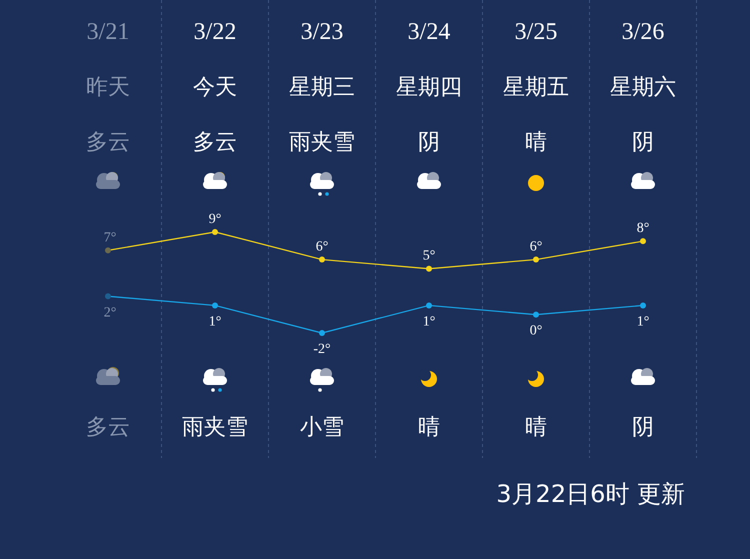 This screenshot has width=750, height=559. I want to click on text: 小雪, so click(322, 427).